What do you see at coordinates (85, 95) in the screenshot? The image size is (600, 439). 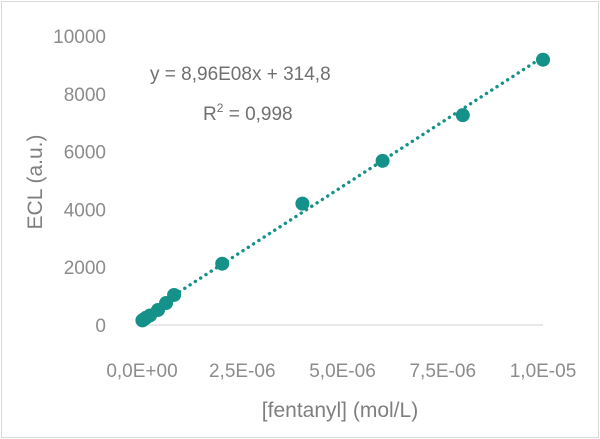 I see `y-tick-label: 8000` at bounding box center [85, 95].